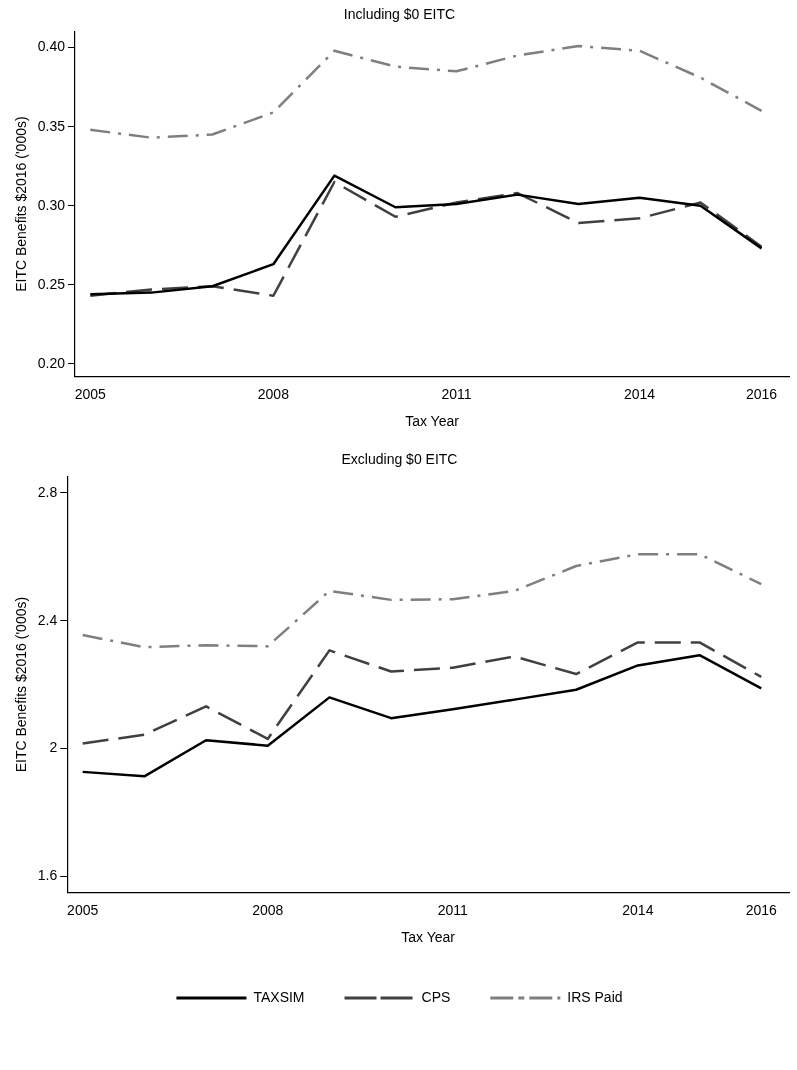 The height and width of the screenshot is (1070, 797). I want to click on y-tick-label: 0.25, so click(51, 283).